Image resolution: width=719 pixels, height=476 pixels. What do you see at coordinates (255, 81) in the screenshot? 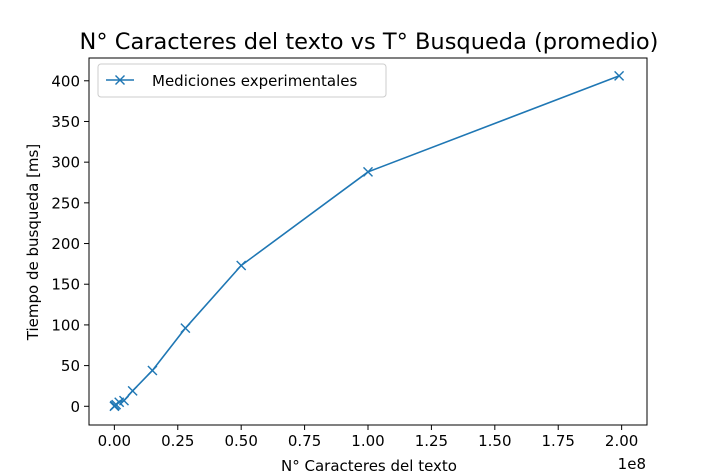
I see `legend-label: Mediciones experimentales` at bounding box center [255, 81].